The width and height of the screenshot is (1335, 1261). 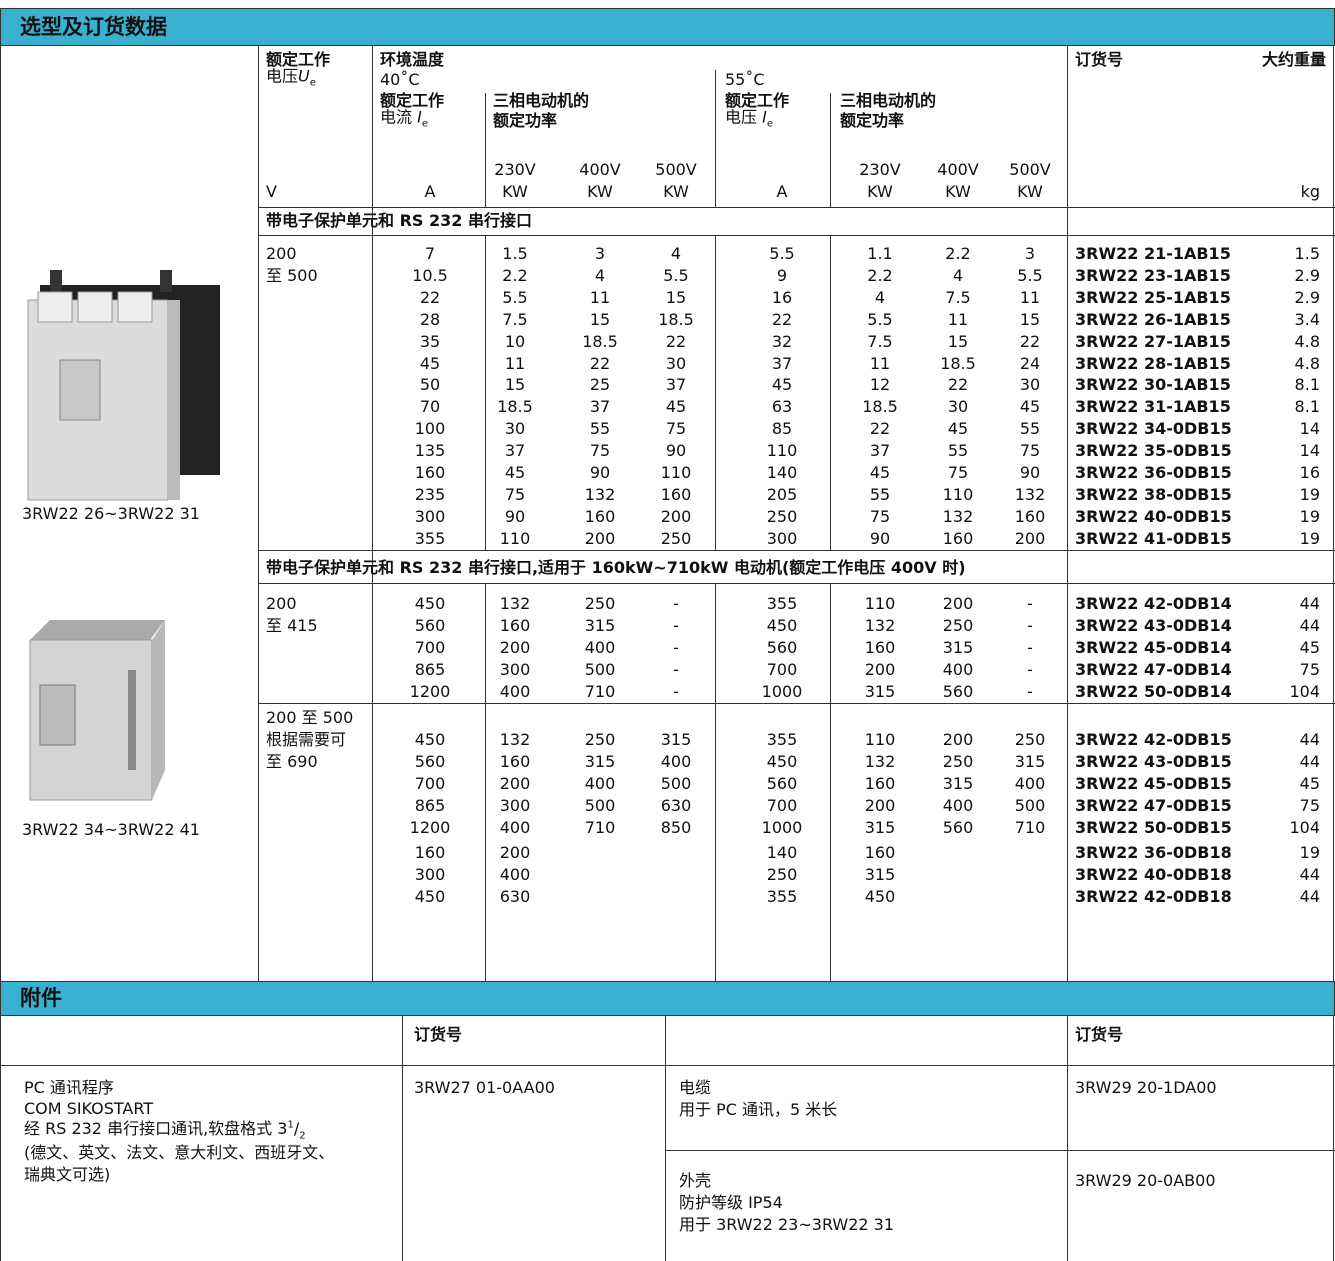 I want to click on column-header: 电压Ue, so click(x=291, y=79).